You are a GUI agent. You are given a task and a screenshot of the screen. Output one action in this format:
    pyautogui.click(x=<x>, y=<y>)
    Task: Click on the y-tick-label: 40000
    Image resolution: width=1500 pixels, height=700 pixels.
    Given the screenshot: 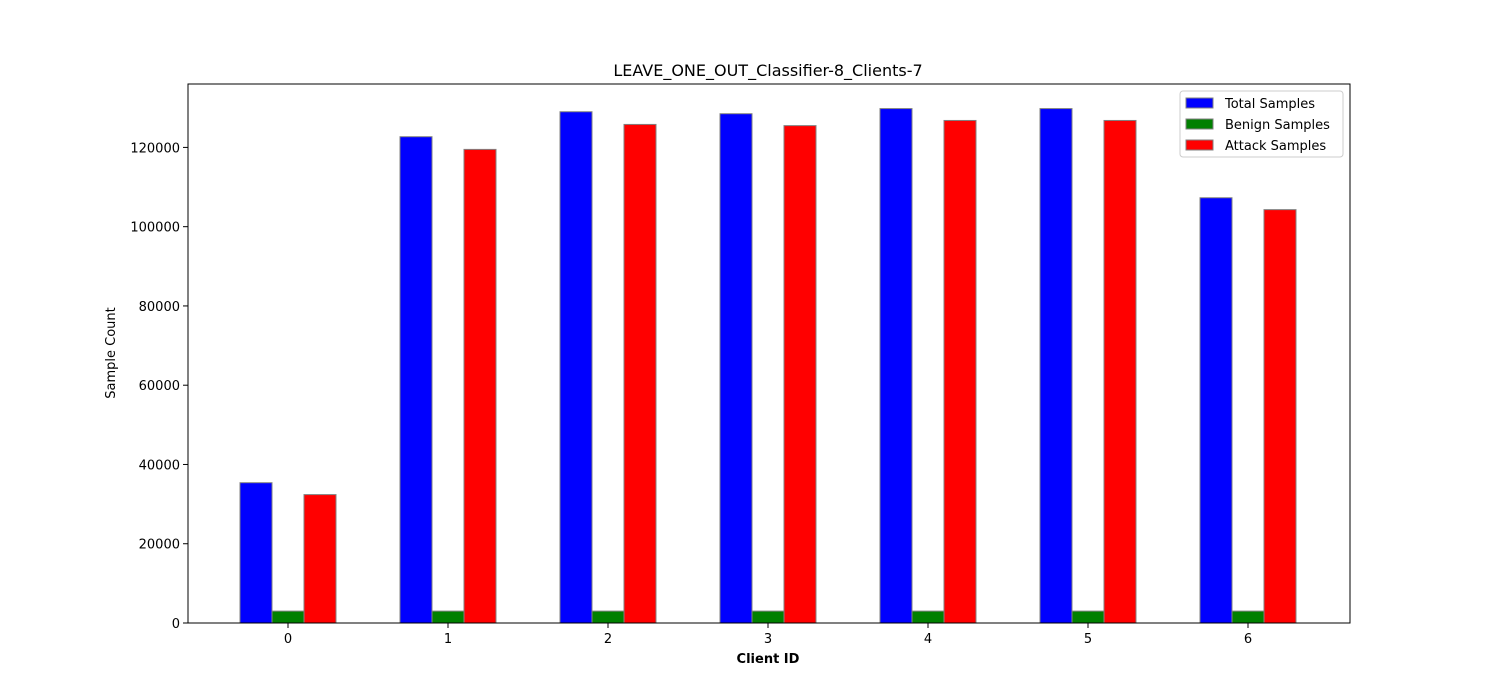 What is the action you would take?
    pyautogui.click(x=159, y=465)
    